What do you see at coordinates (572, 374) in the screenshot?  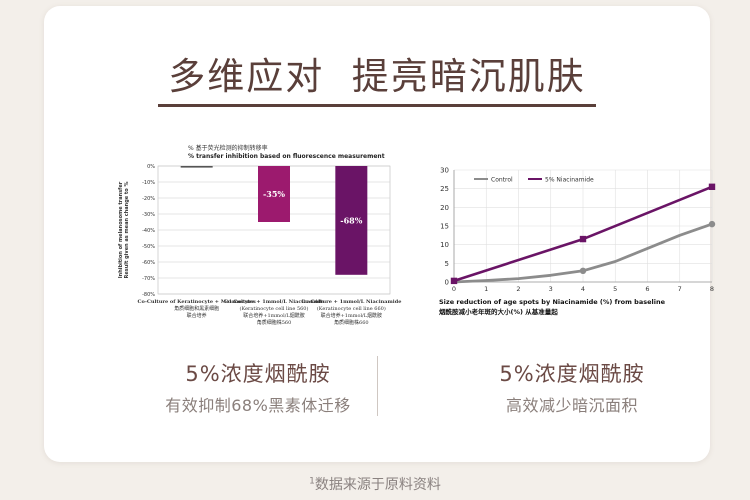 I see `right-caption-title: 5%浓度烟酰胺` at bounding box center [572, 374].